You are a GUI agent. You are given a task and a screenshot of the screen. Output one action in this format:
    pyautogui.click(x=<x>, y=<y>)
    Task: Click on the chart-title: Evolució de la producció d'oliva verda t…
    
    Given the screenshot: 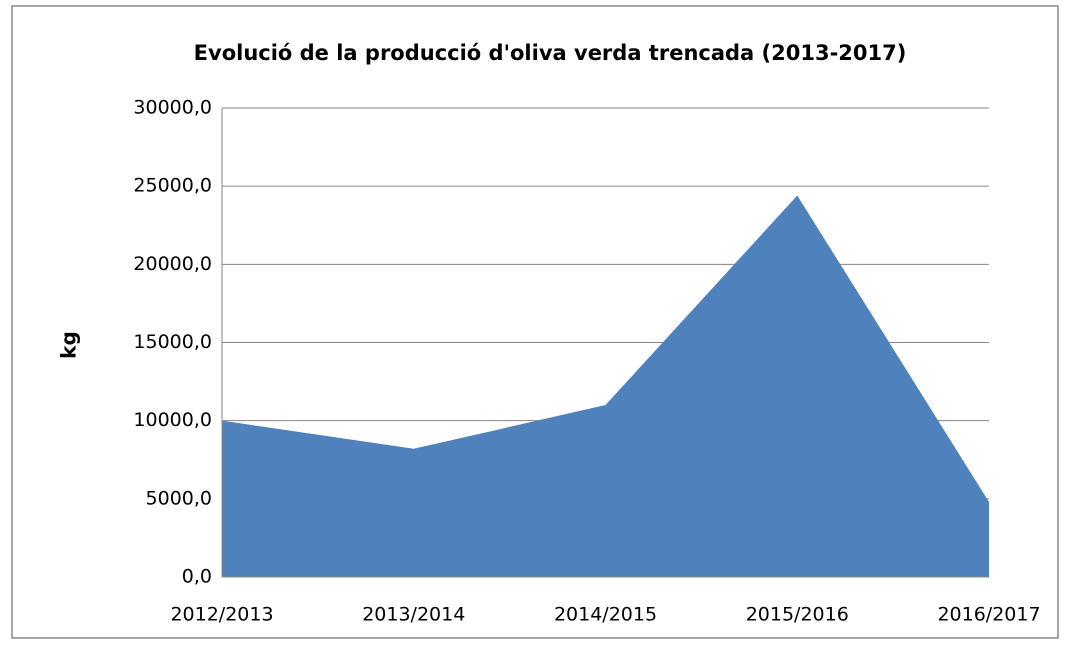 What is the action you would take?
    pyautogui.click(x=550, y=53)
    